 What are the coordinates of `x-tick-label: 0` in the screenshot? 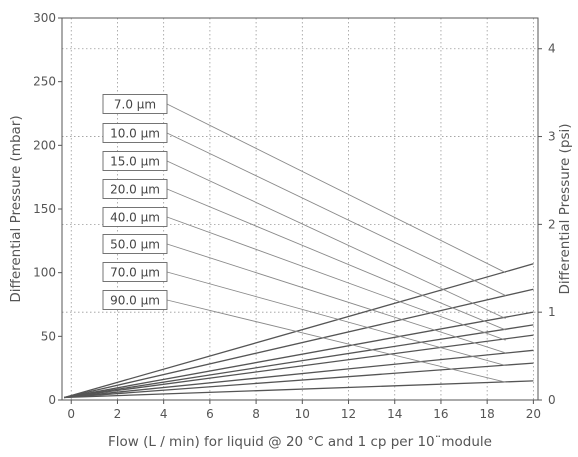 It's located at (71, 414).